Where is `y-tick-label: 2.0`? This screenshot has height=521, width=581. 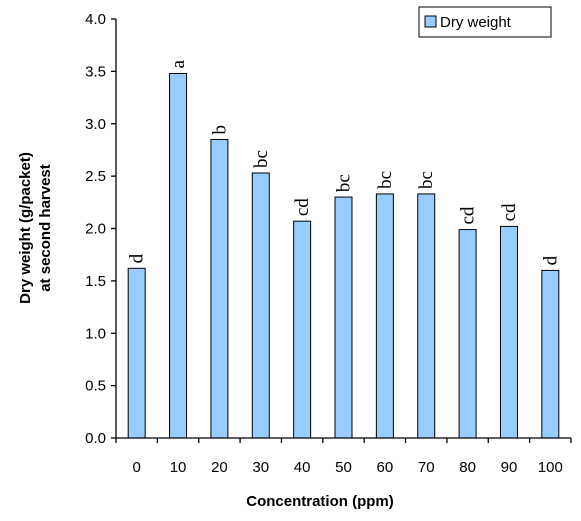 y-tick-label: 2.0 is located at coordinates (95, 229).